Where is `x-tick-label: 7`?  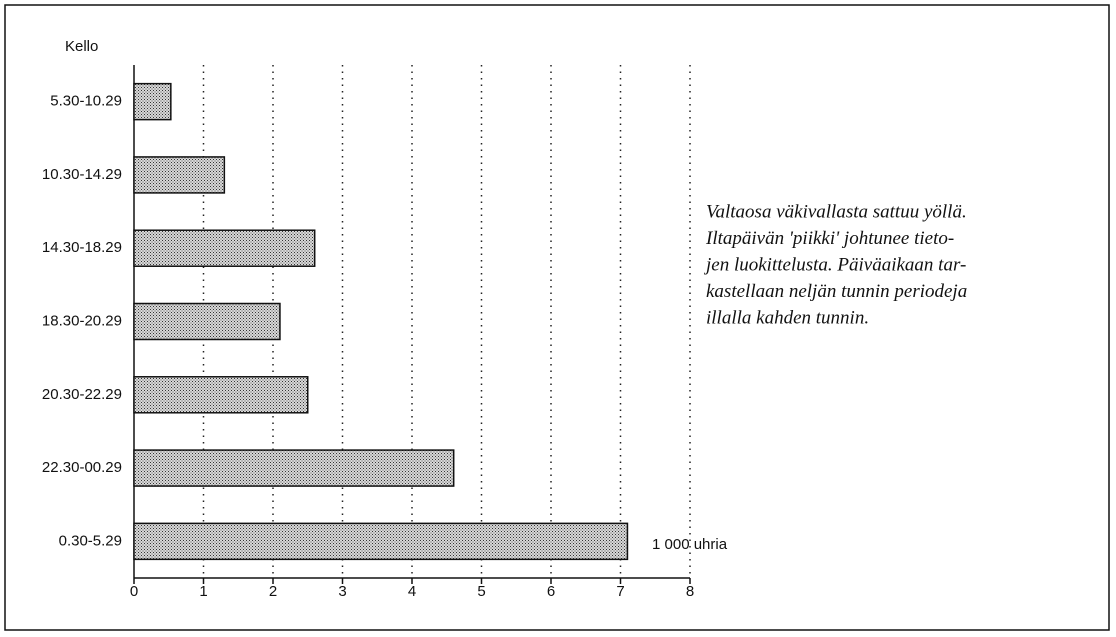
x-tick-label: 7 is located at coordinates (620, 591).